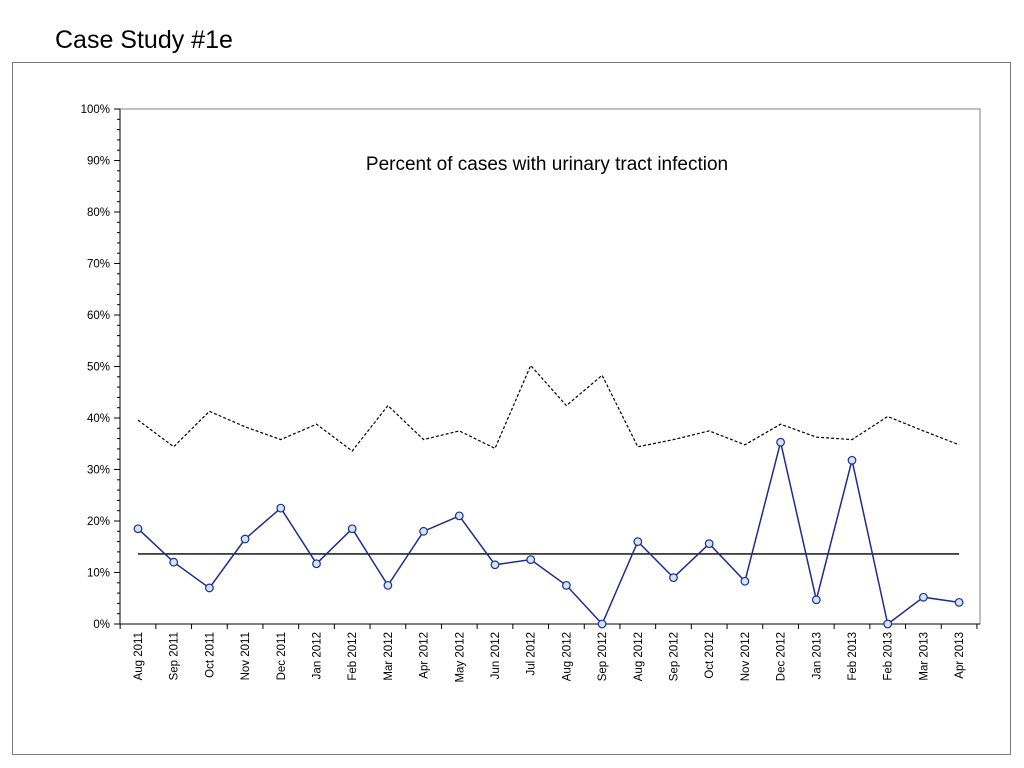  Describe the element at coordinates (144, 40) in the screenshot. I see `slide-title: Case Study #1e` at that location.